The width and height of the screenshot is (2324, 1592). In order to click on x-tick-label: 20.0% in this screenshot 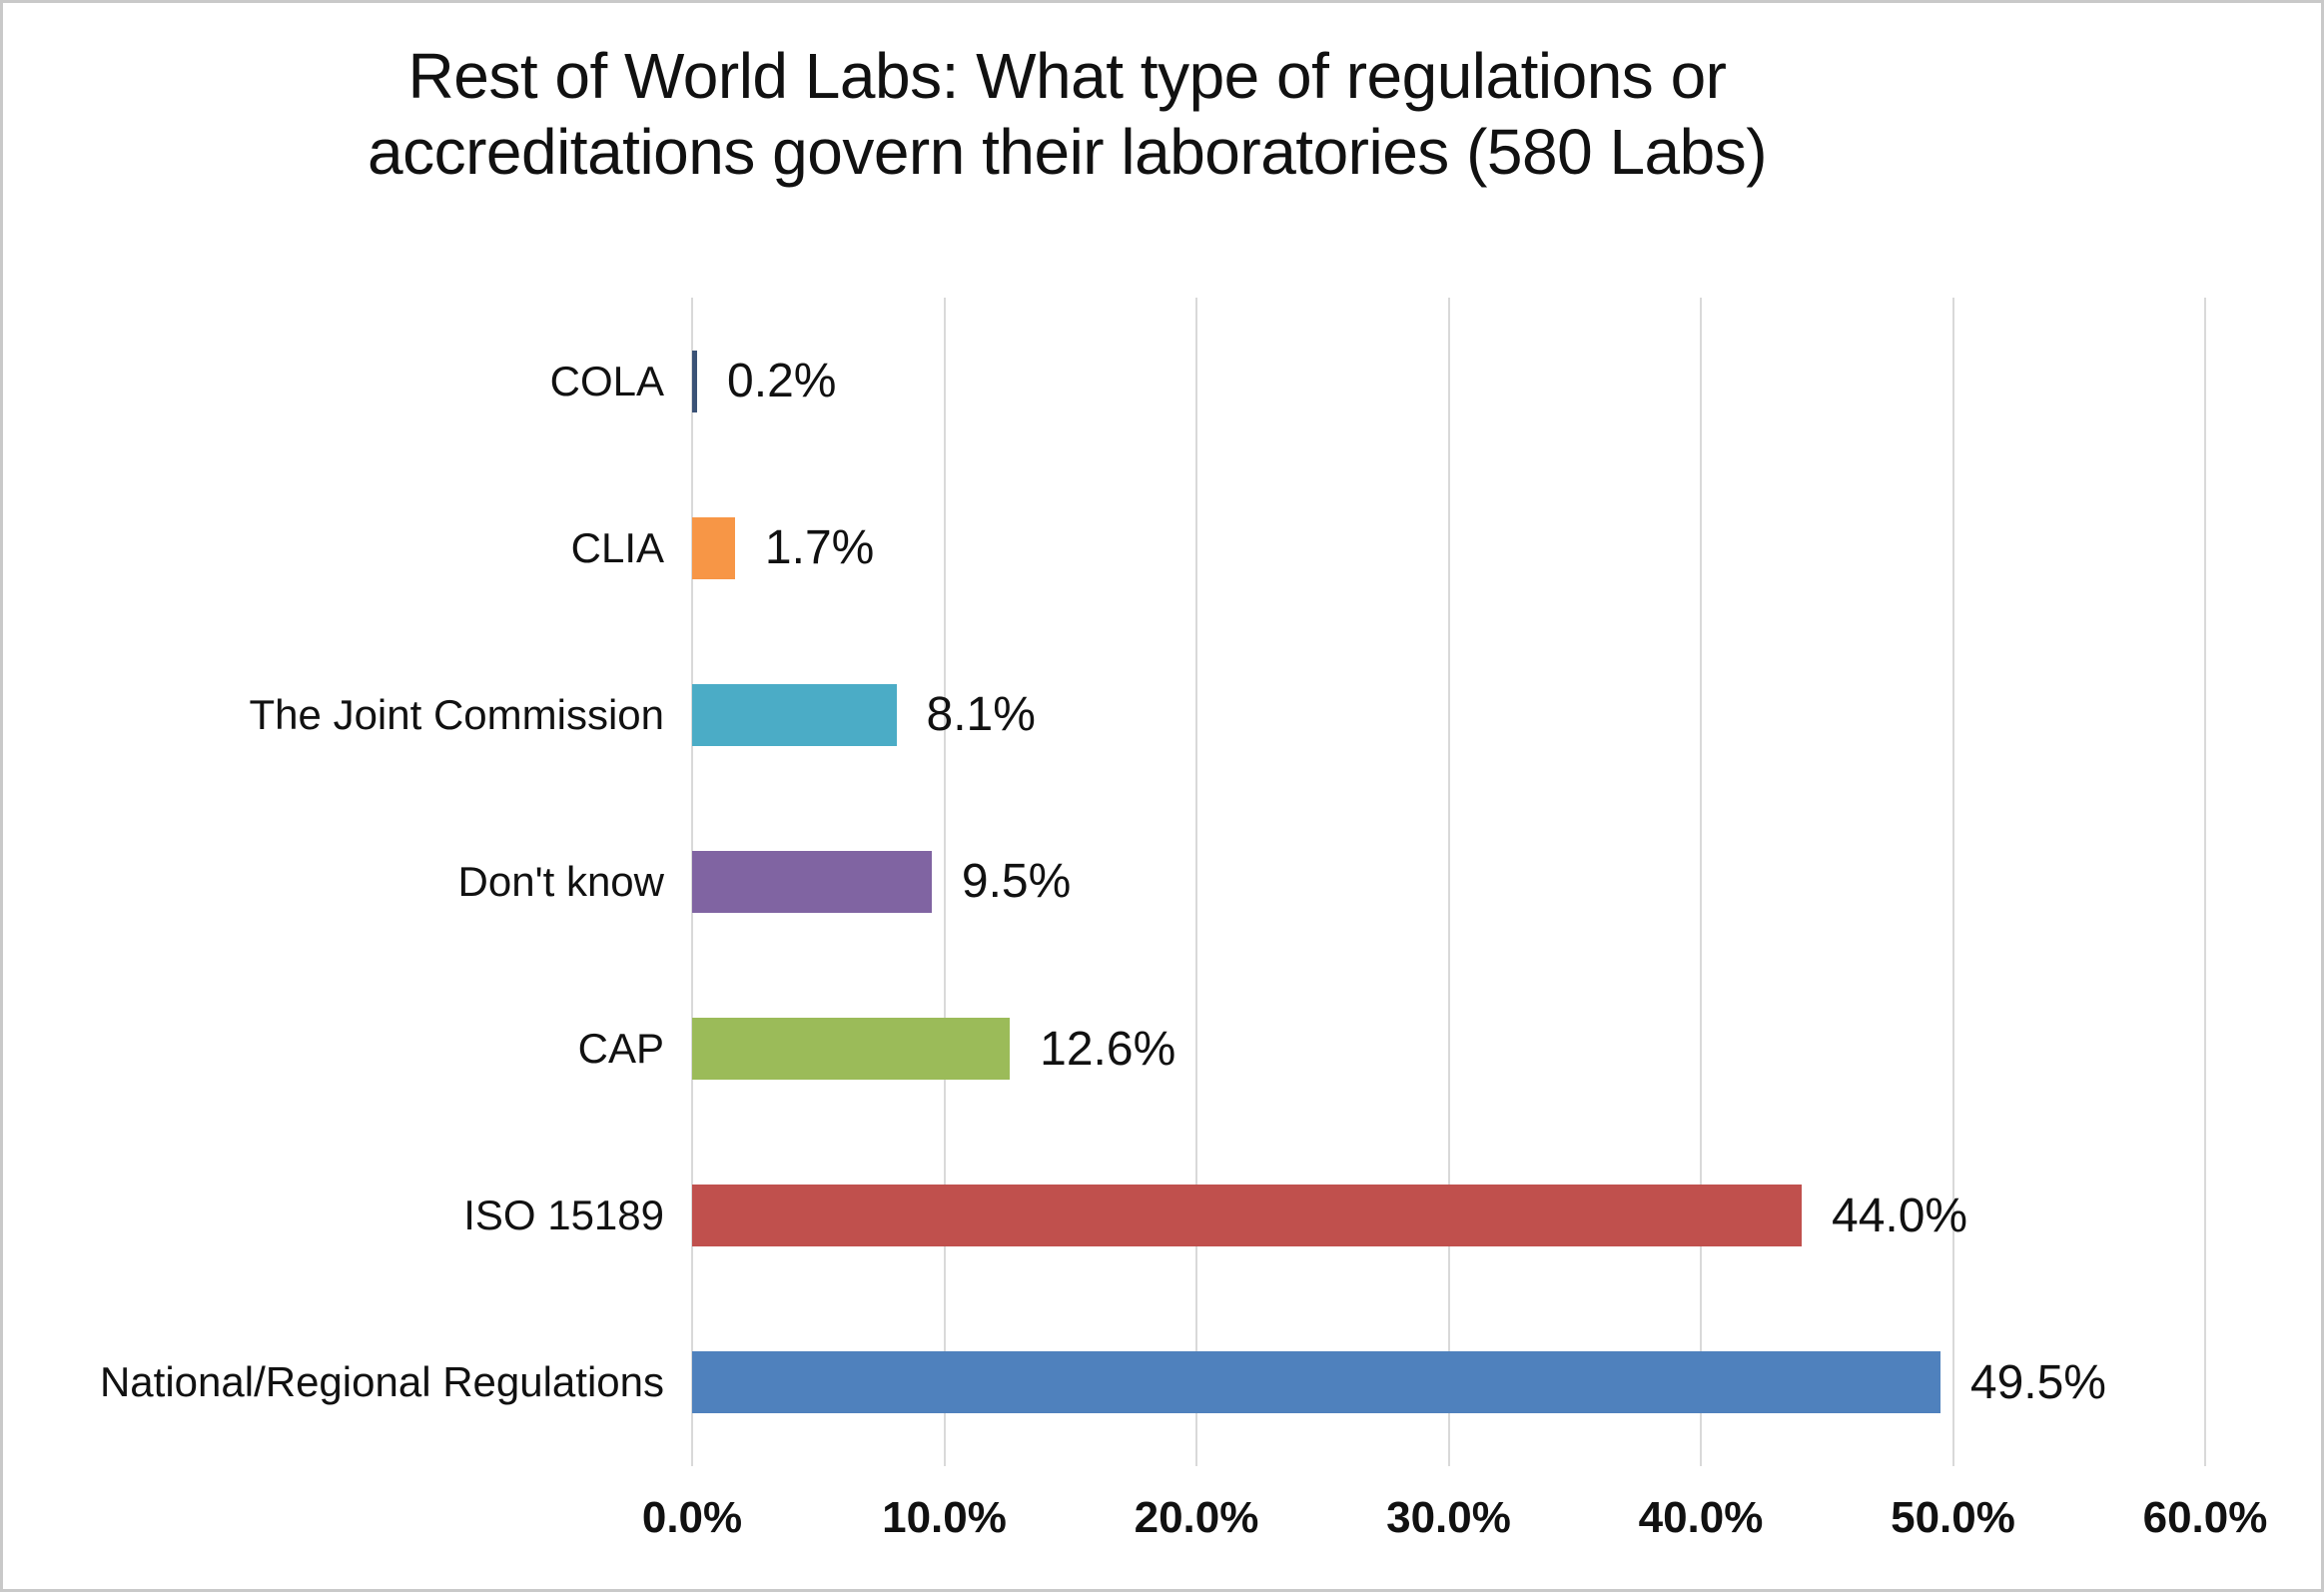, I will do `click(1196, 1517)`.